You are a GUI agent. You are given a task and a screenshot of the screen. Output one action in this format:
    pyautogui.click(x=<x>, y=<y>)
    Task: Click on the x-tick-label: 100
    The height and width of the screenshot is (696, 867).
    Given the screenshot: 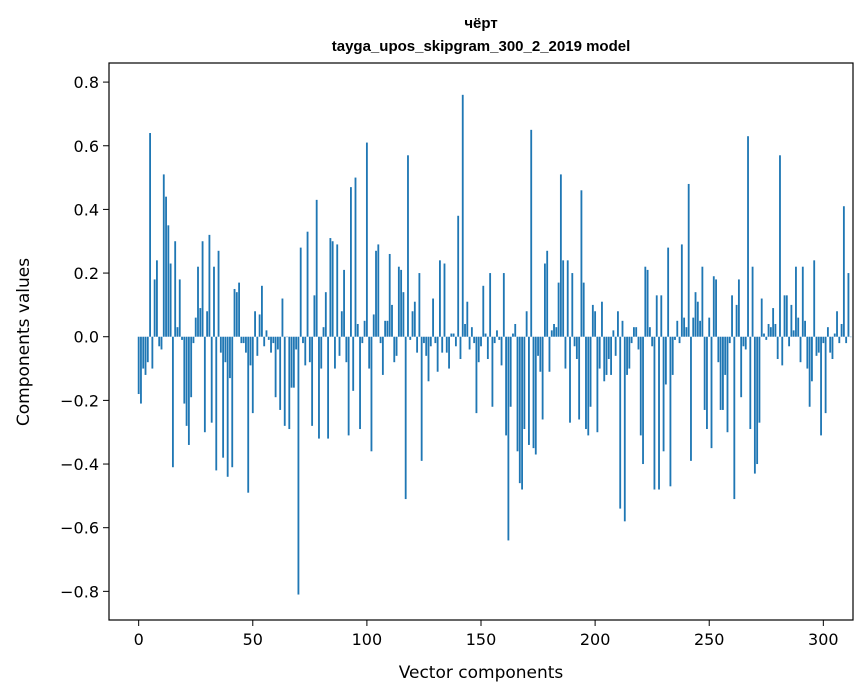 What is the action you would take?
    pyautogui.click(x=367, y=639)
    